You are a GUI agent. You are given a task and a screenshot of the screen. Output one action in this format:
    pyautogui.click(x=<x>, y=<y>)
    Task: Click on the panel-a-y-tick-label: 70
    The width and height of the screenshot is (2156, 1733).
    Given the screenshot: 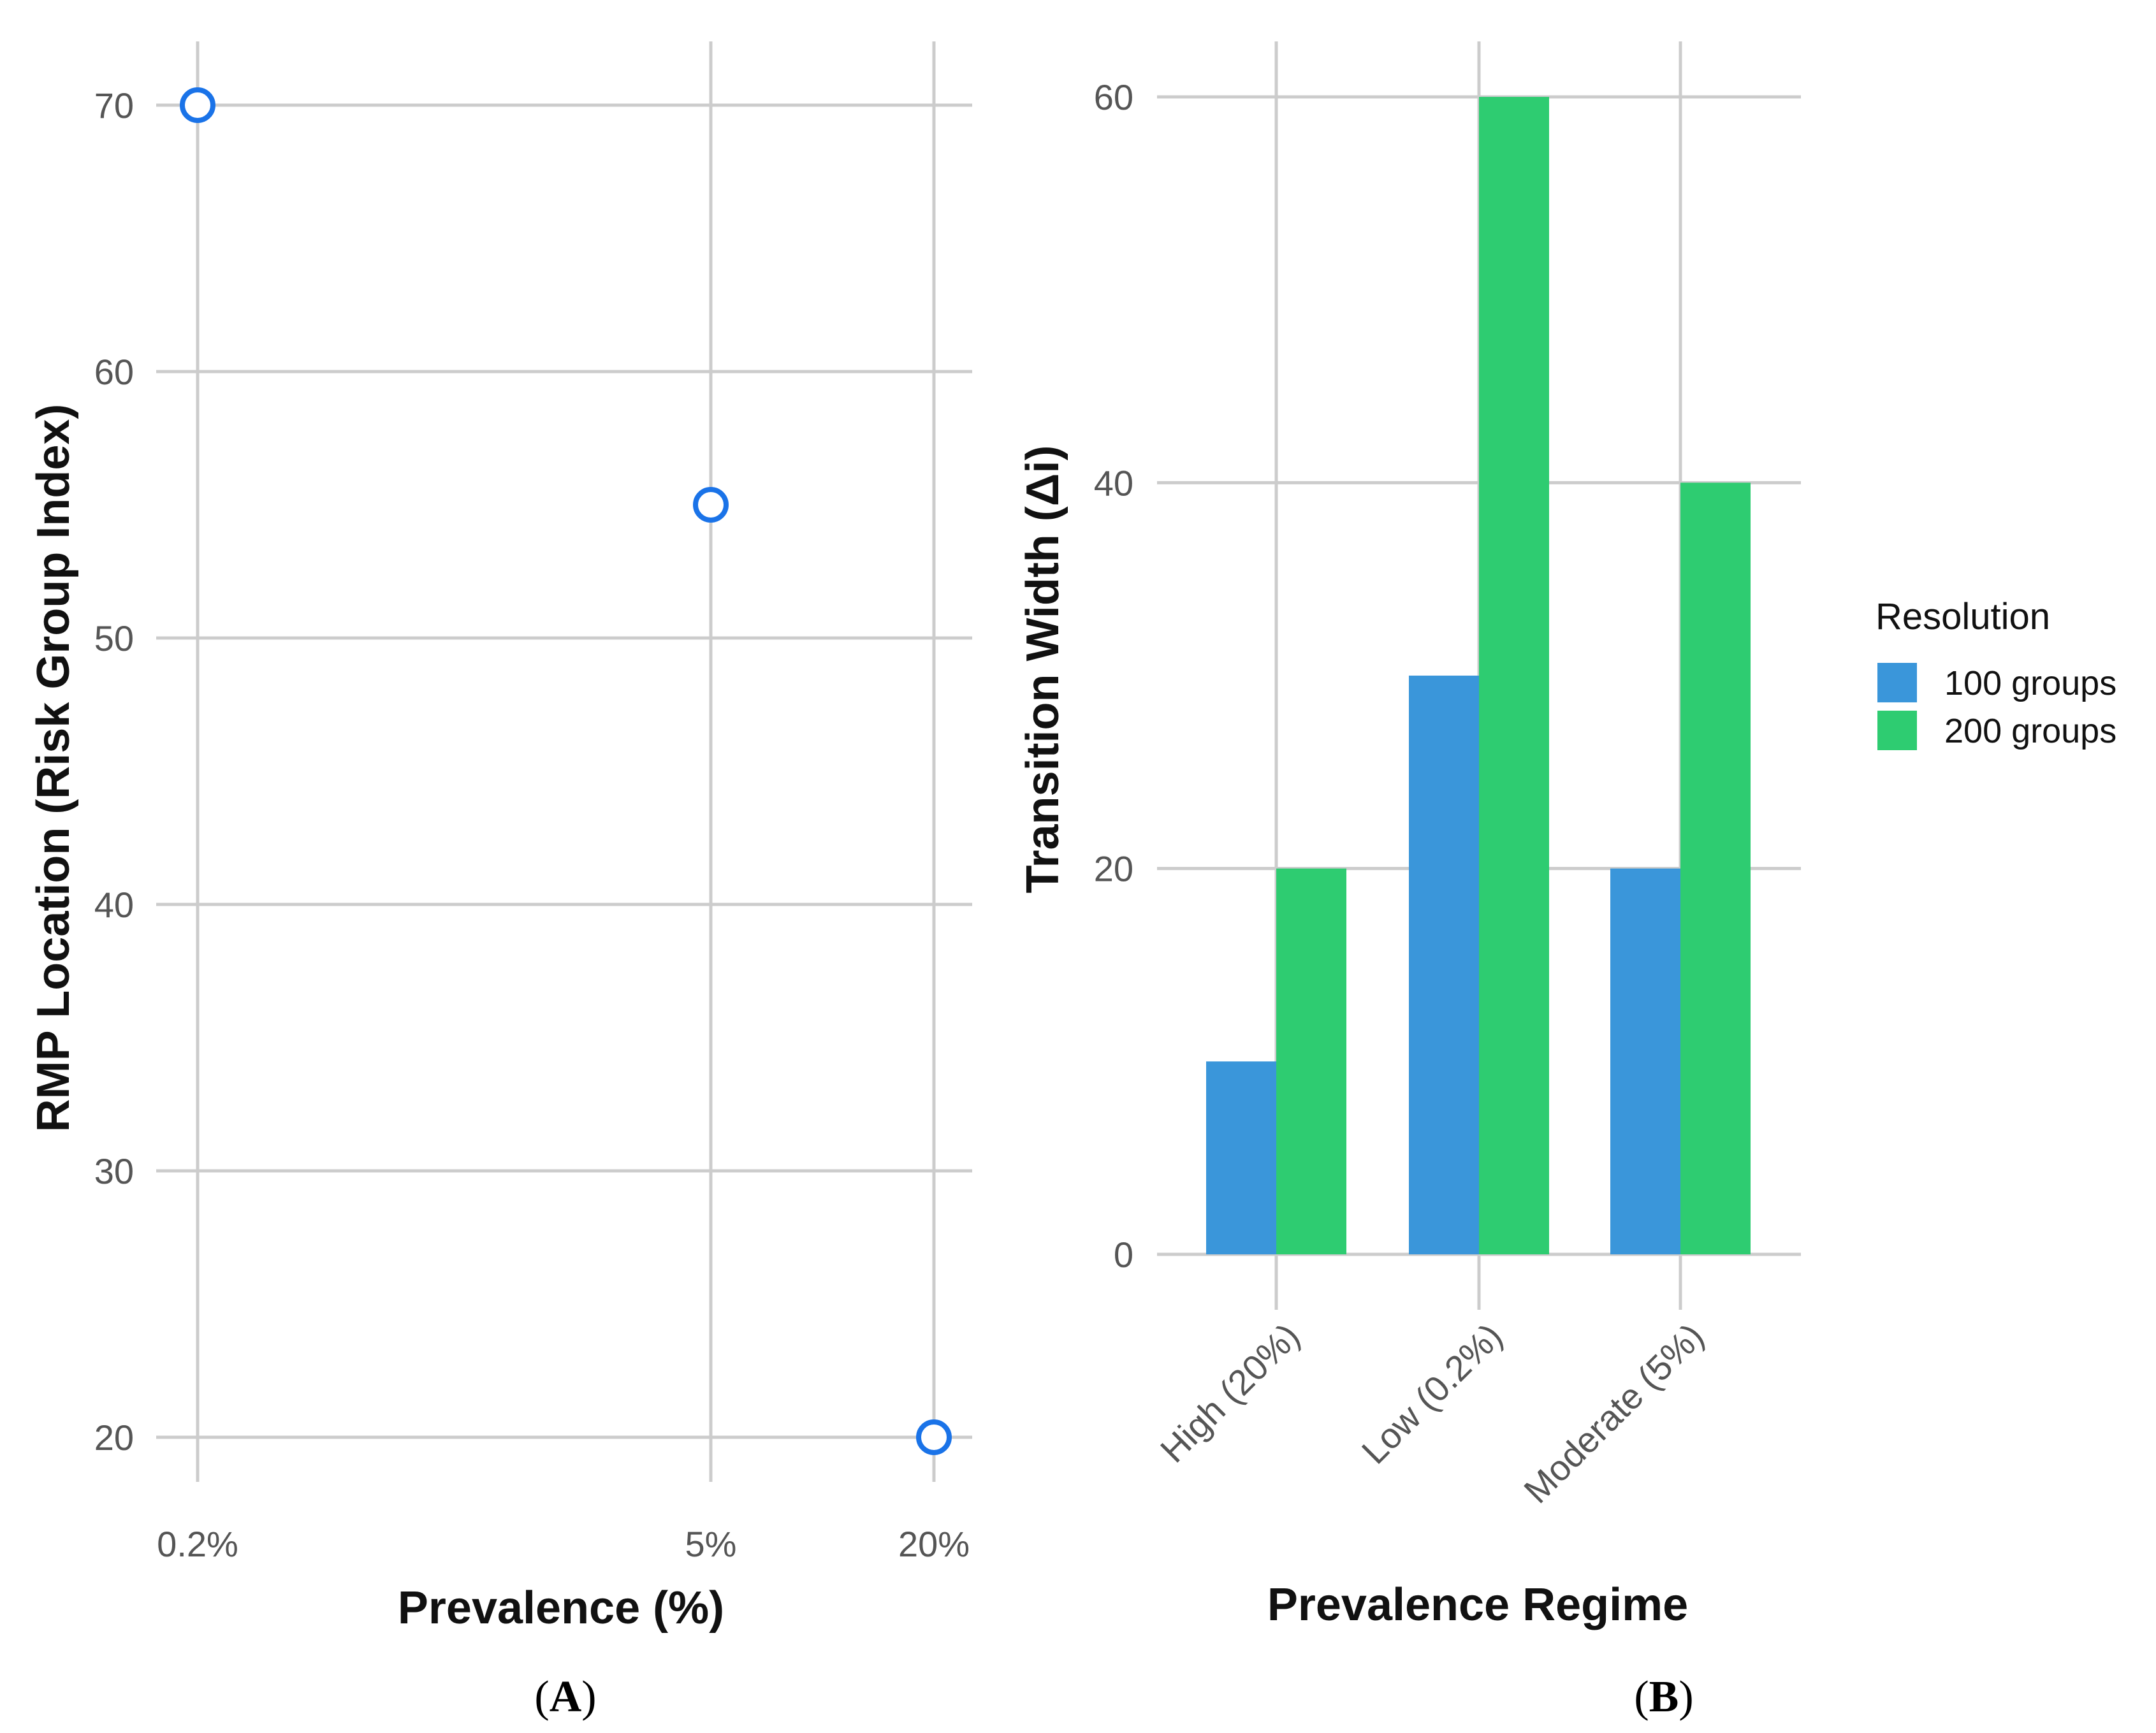 What is the action you would take?
    pyautogui.click(x=114, y=106)
    